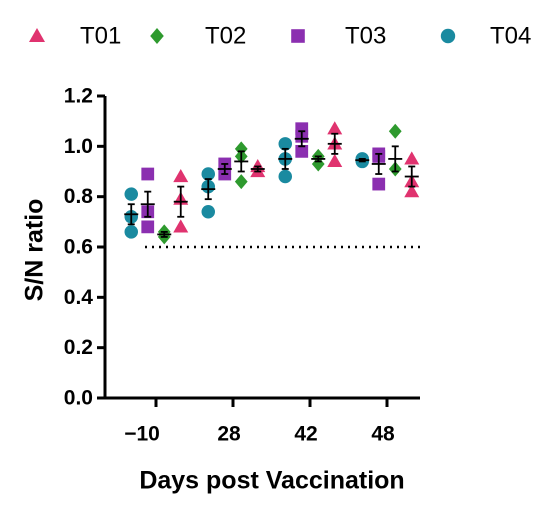 The height and width of the screenshot is (510, 550). Describe the element at coordinates (383, 434) in the screenshot. I see `x-tick-label: 48` at that location.